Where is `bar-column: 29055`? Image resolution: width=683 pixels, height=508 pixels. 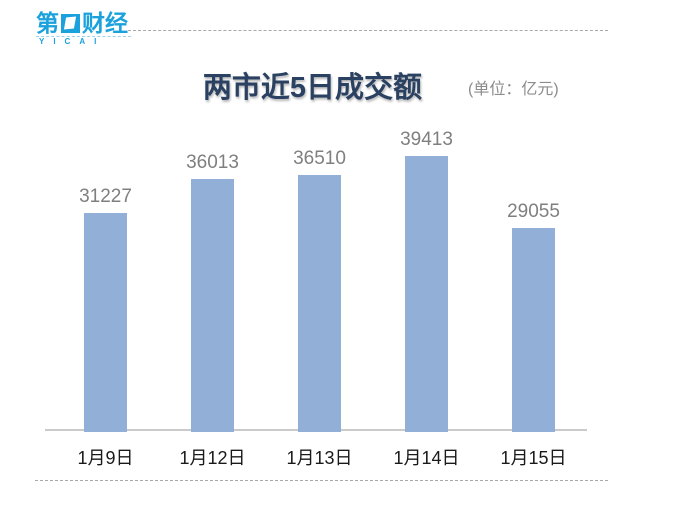 bar-column: 29055 is located at coordinates (533, 281).